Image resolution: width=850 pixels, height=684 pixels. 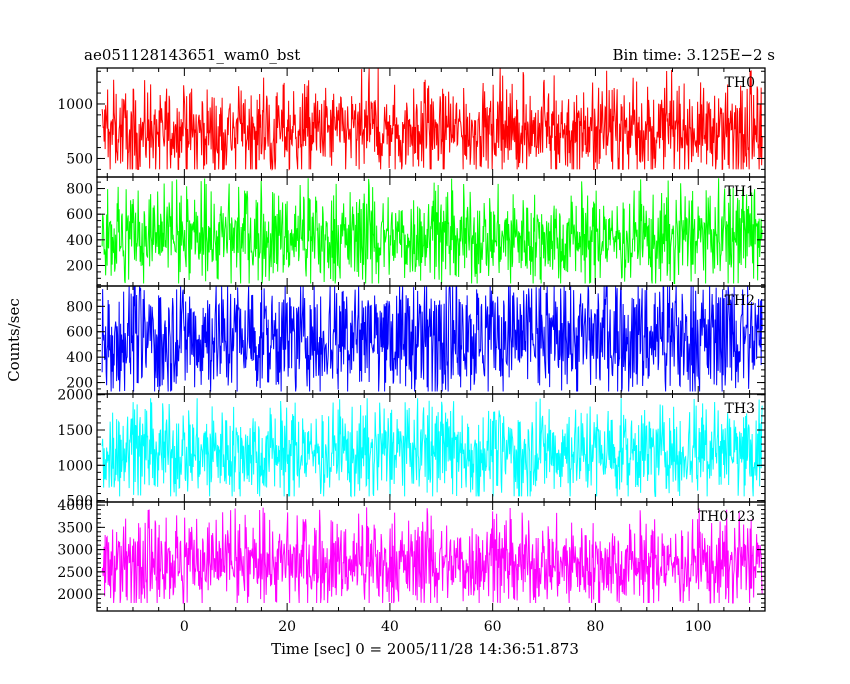 What do you see at coordinates (596, 627) in the screenshot?
I see `x-tick-label: 80` at bounding box center [596, 627].